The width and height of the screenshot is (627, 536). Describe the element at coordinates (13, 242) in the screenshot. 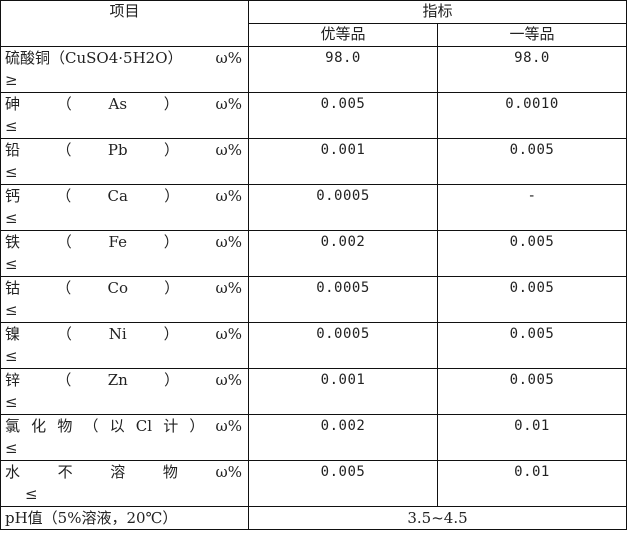

I see `item-token: 铁` at that location.